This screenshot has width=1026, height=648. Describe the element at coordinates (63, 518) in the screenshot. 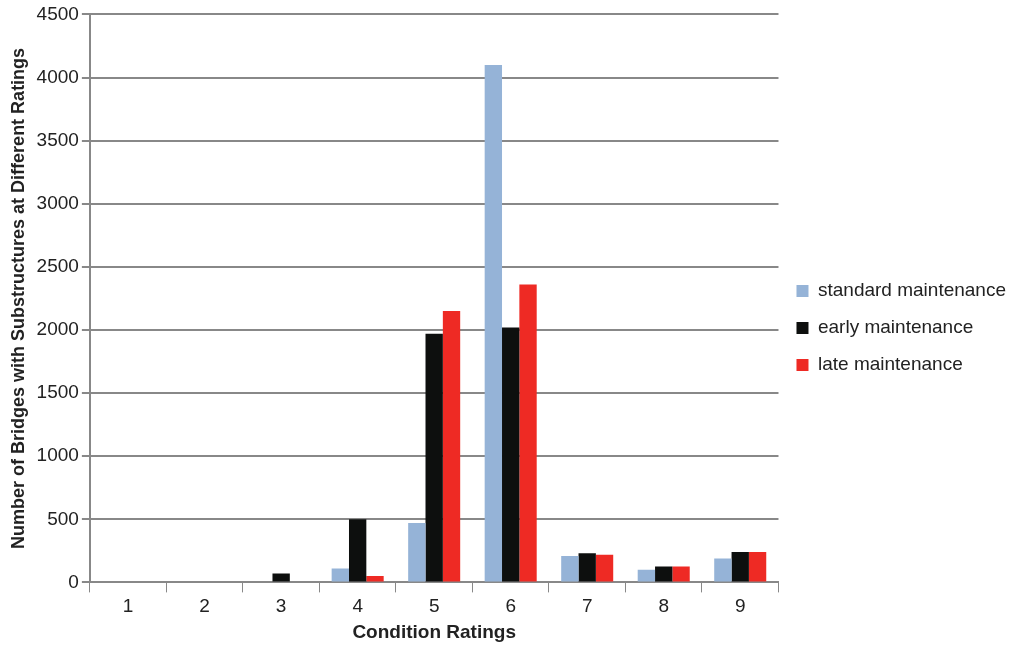

I see `y-tick-label: 500` at that location.